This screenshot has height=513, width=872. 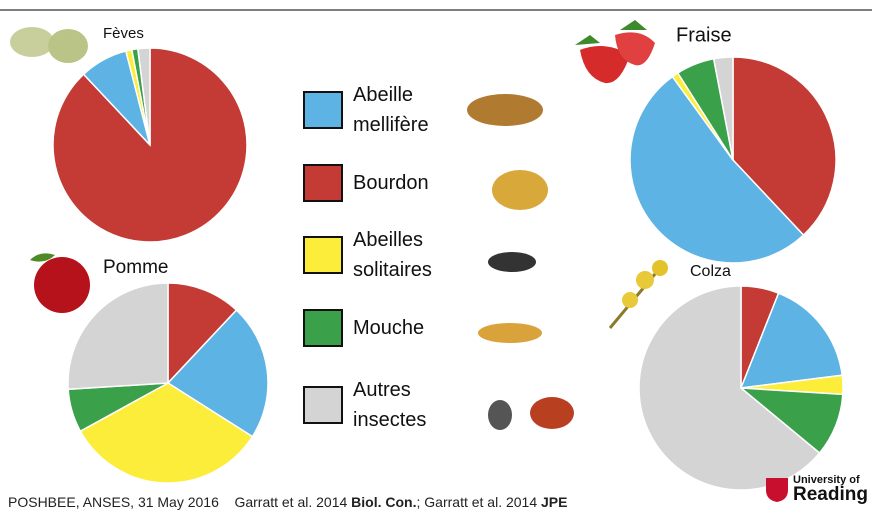 I want to click on legend-label: Bourdon, so click(x=391, y=183).